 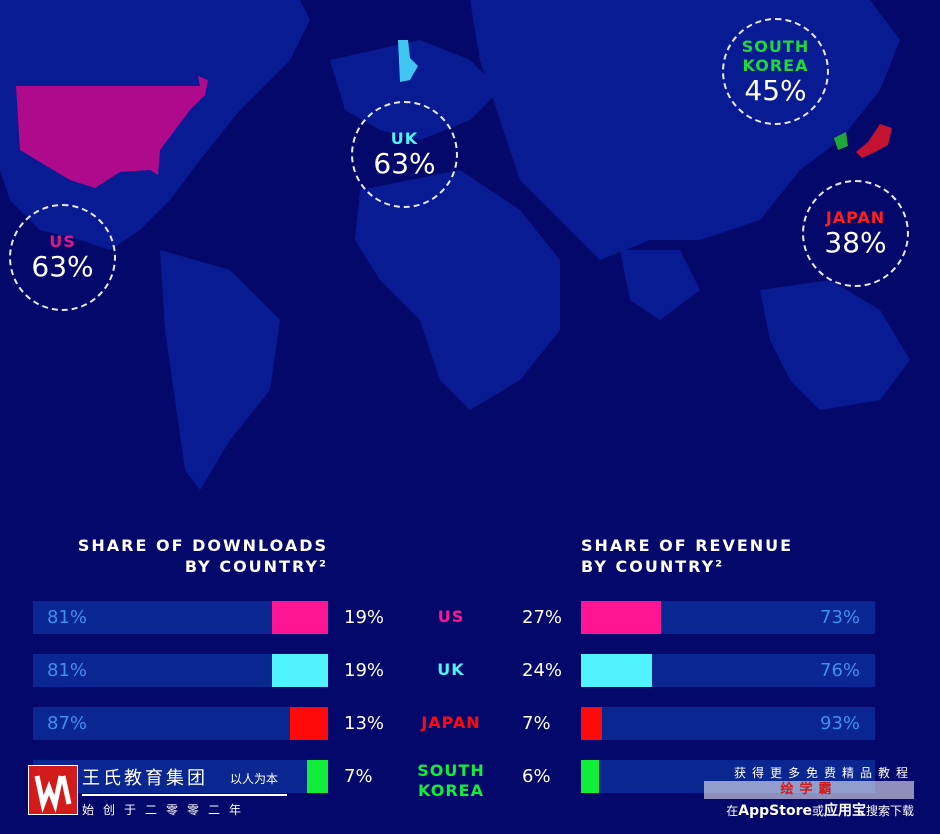 I want to click on bubble-country: UK, so click(x=404, y=138).